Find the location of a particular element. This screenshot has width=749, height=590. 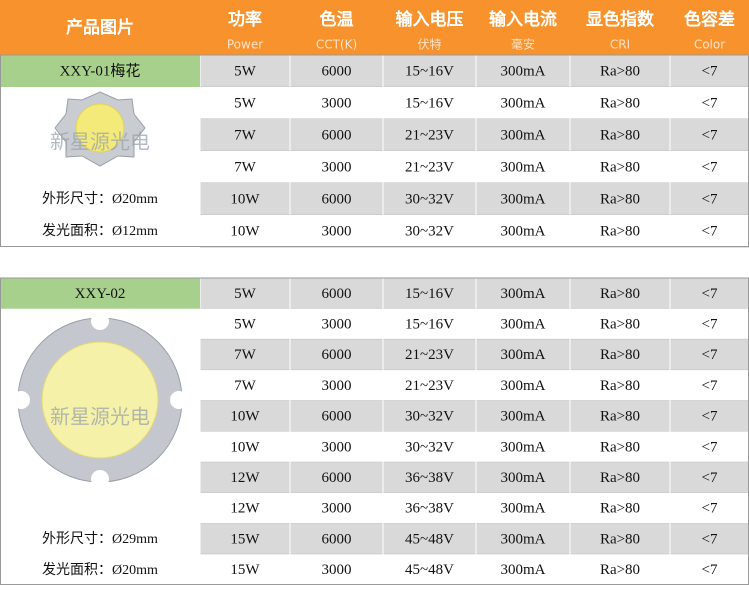

spec: 发光面积：Ø12mm is located at coordinates (100, 231).